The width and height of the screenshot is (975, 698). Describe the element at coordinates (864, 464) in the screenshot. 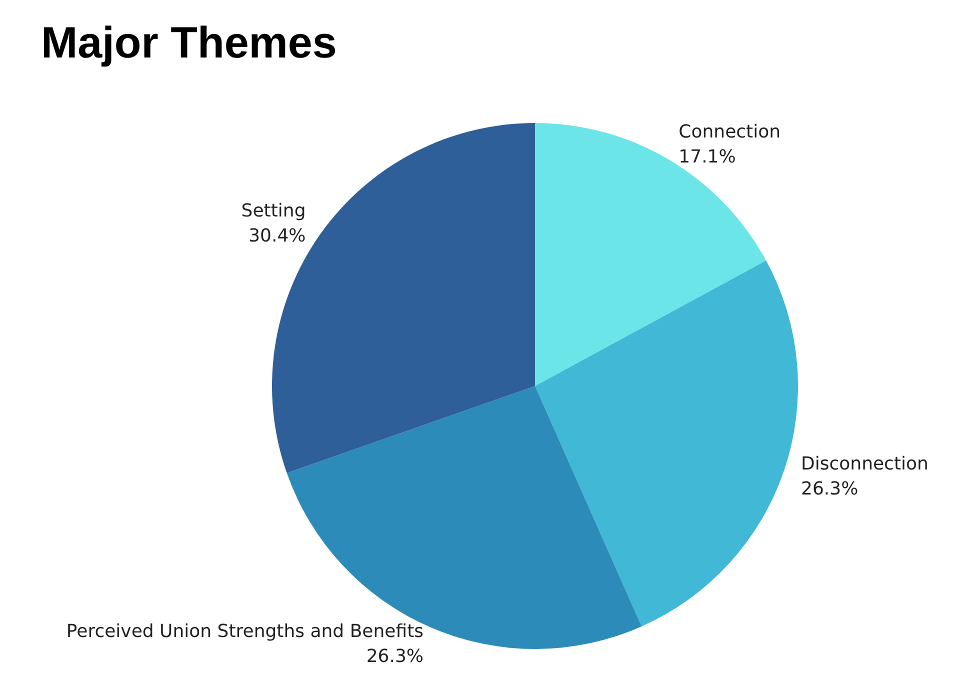

I see `slice-label: Disconnection` at that location.